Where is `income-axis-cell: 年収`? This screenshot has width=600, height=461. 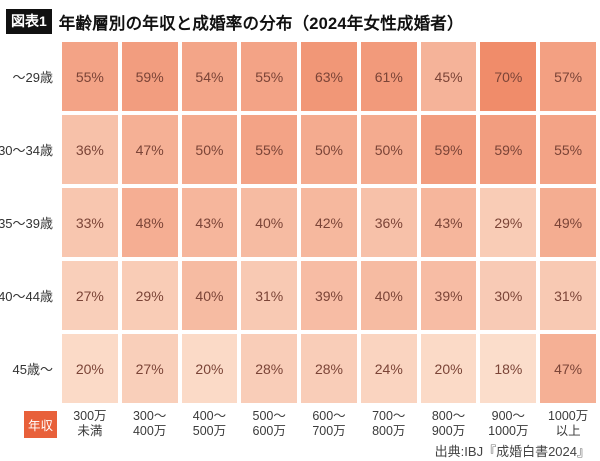 income-axis-cell: 年収 is located at coordinates (31, 424).